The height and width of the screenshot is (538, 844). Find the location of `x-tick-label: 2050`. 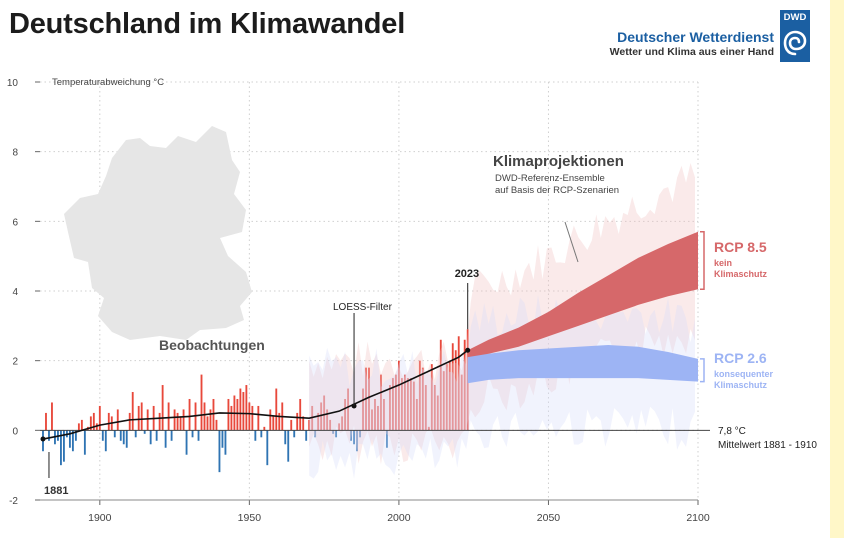

x-tick-label: 2050 is located at coordinates (549, 518).